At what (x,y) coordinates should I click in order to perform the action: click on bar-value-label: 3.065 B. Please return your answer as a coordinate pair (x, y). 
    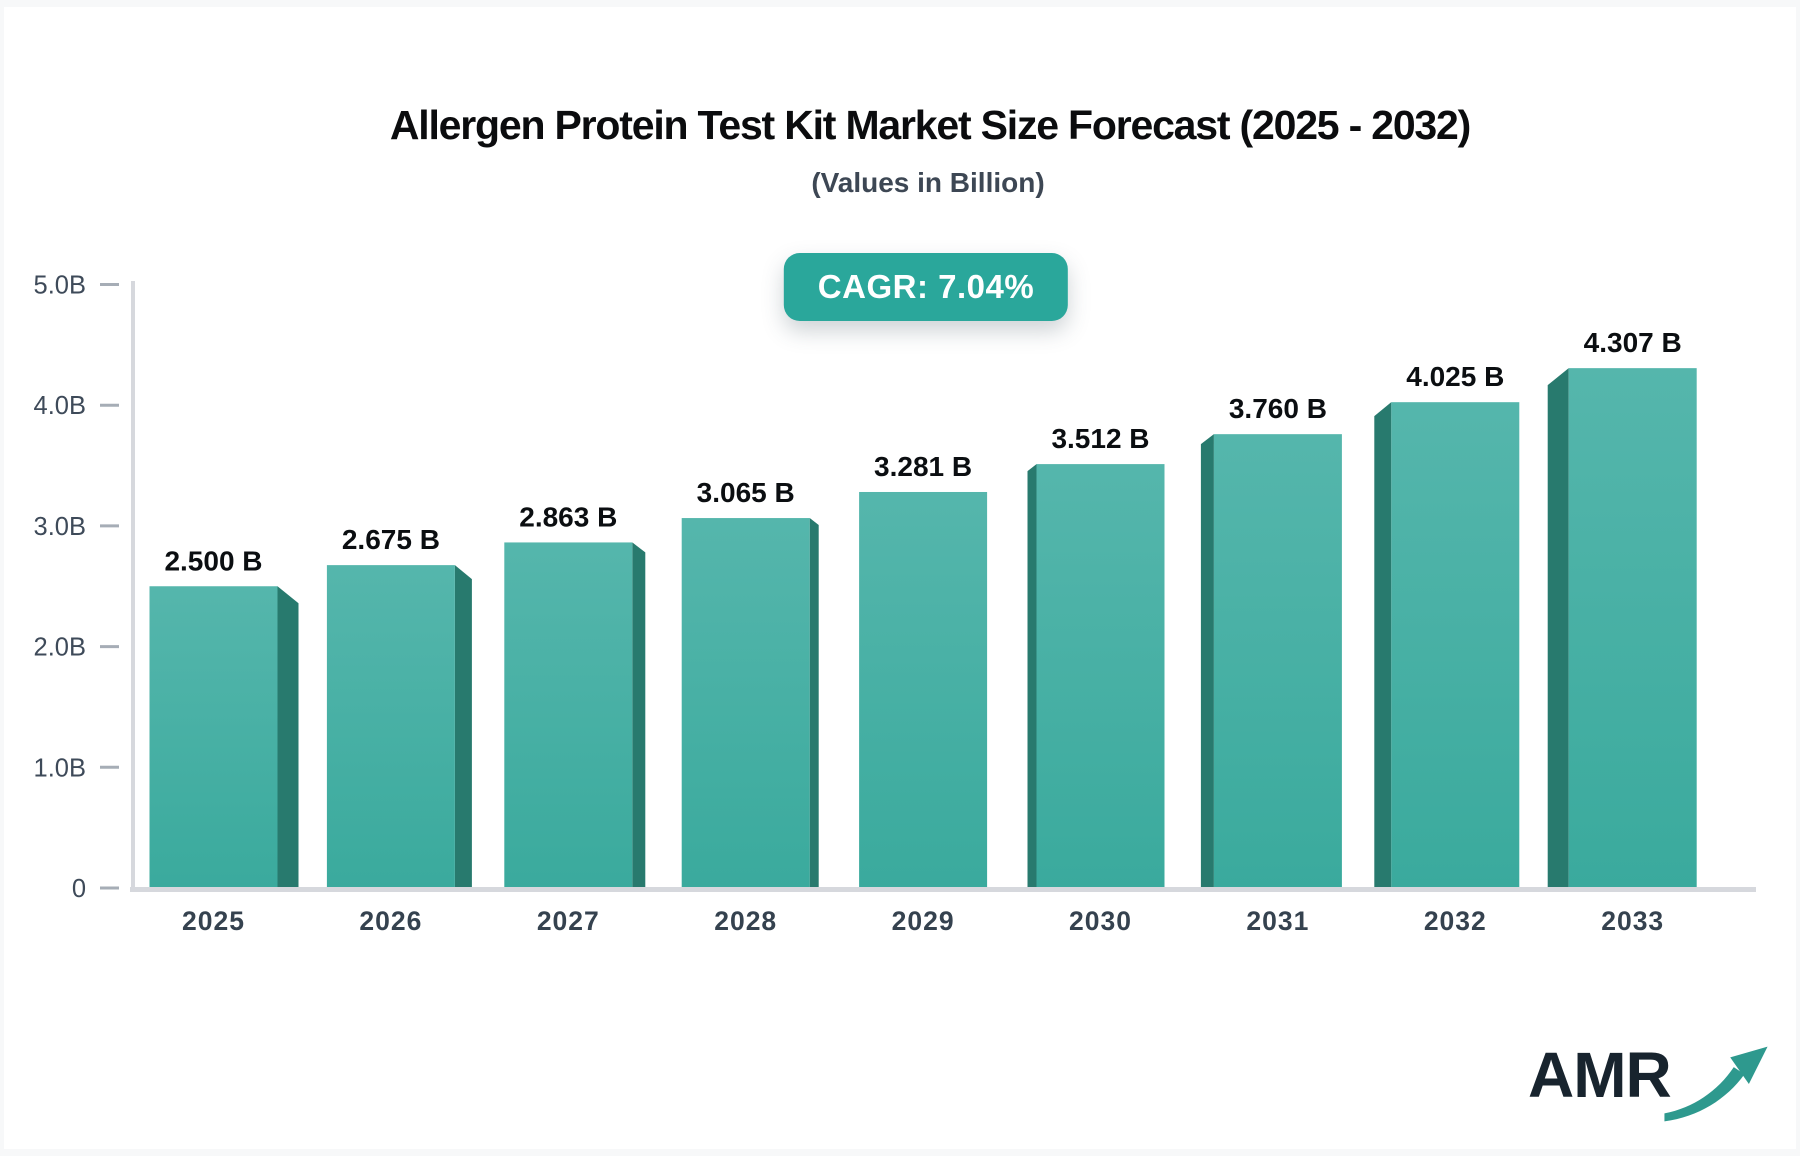
    Looking at the image, I should click on (746, 492).